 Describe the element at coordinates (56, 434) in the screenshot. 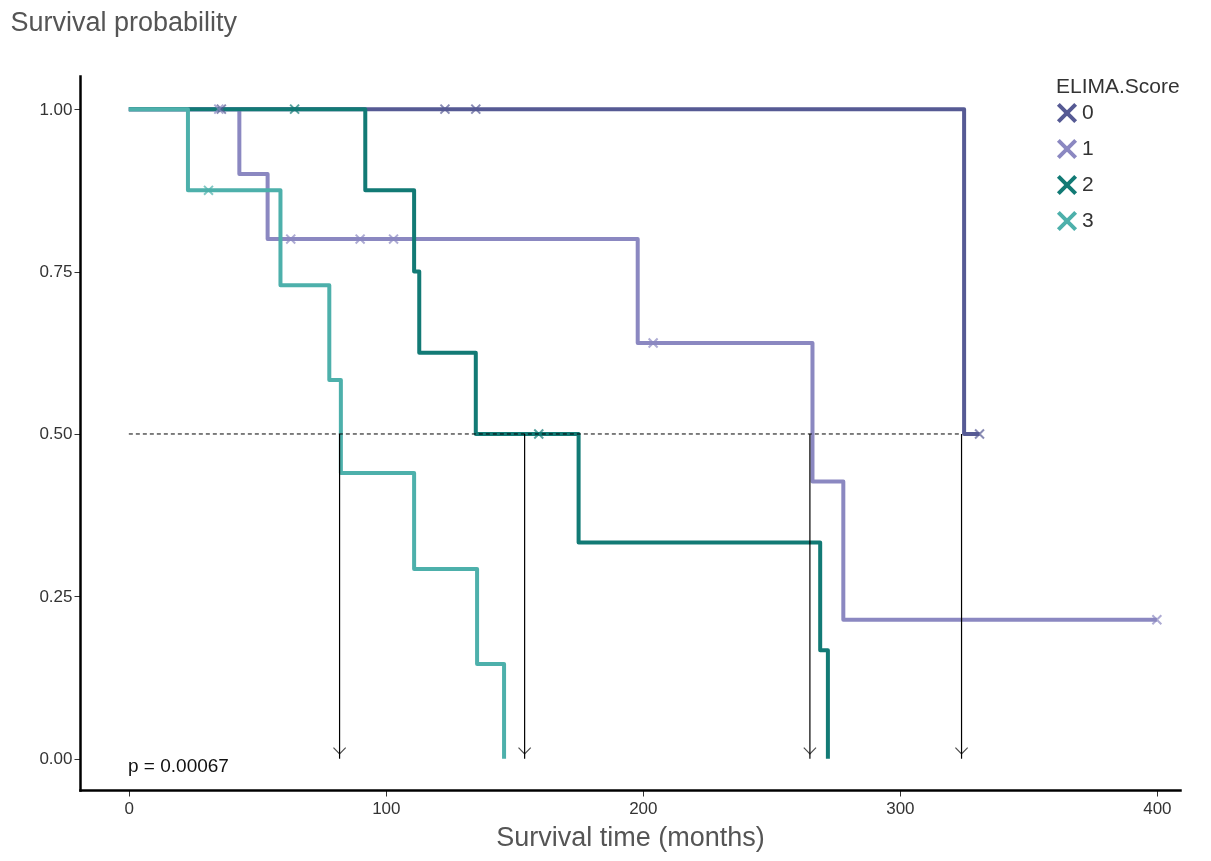

I see `y-tick-label: 0.50` at that location.